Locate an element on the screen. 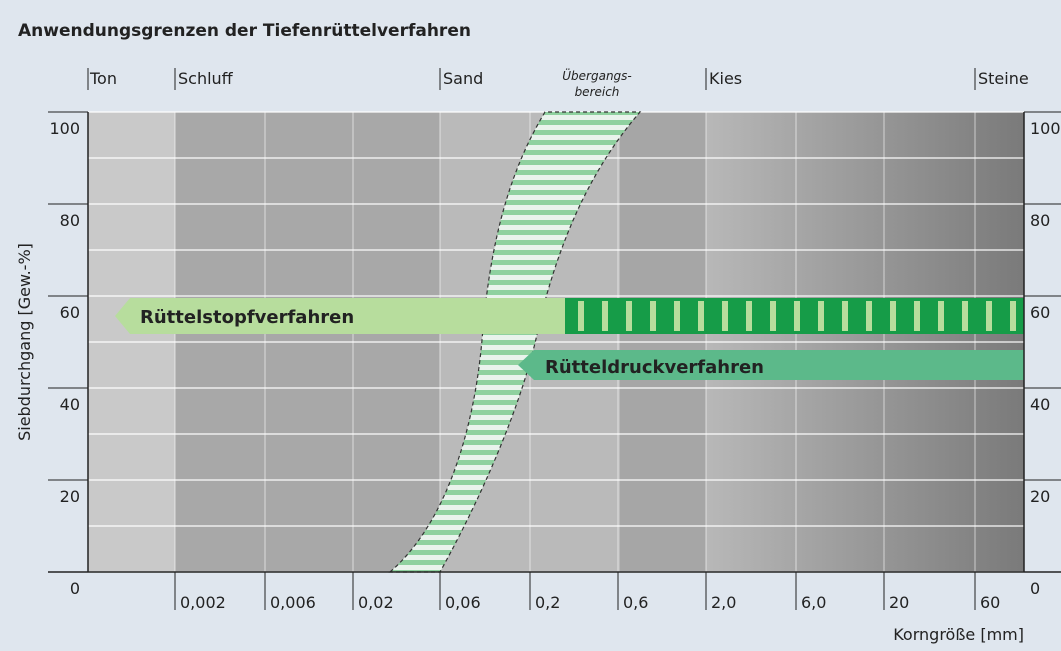 The height and width of the screenshot is (651, 1061). transition-label: bereich is located at coordinates (597, 92).